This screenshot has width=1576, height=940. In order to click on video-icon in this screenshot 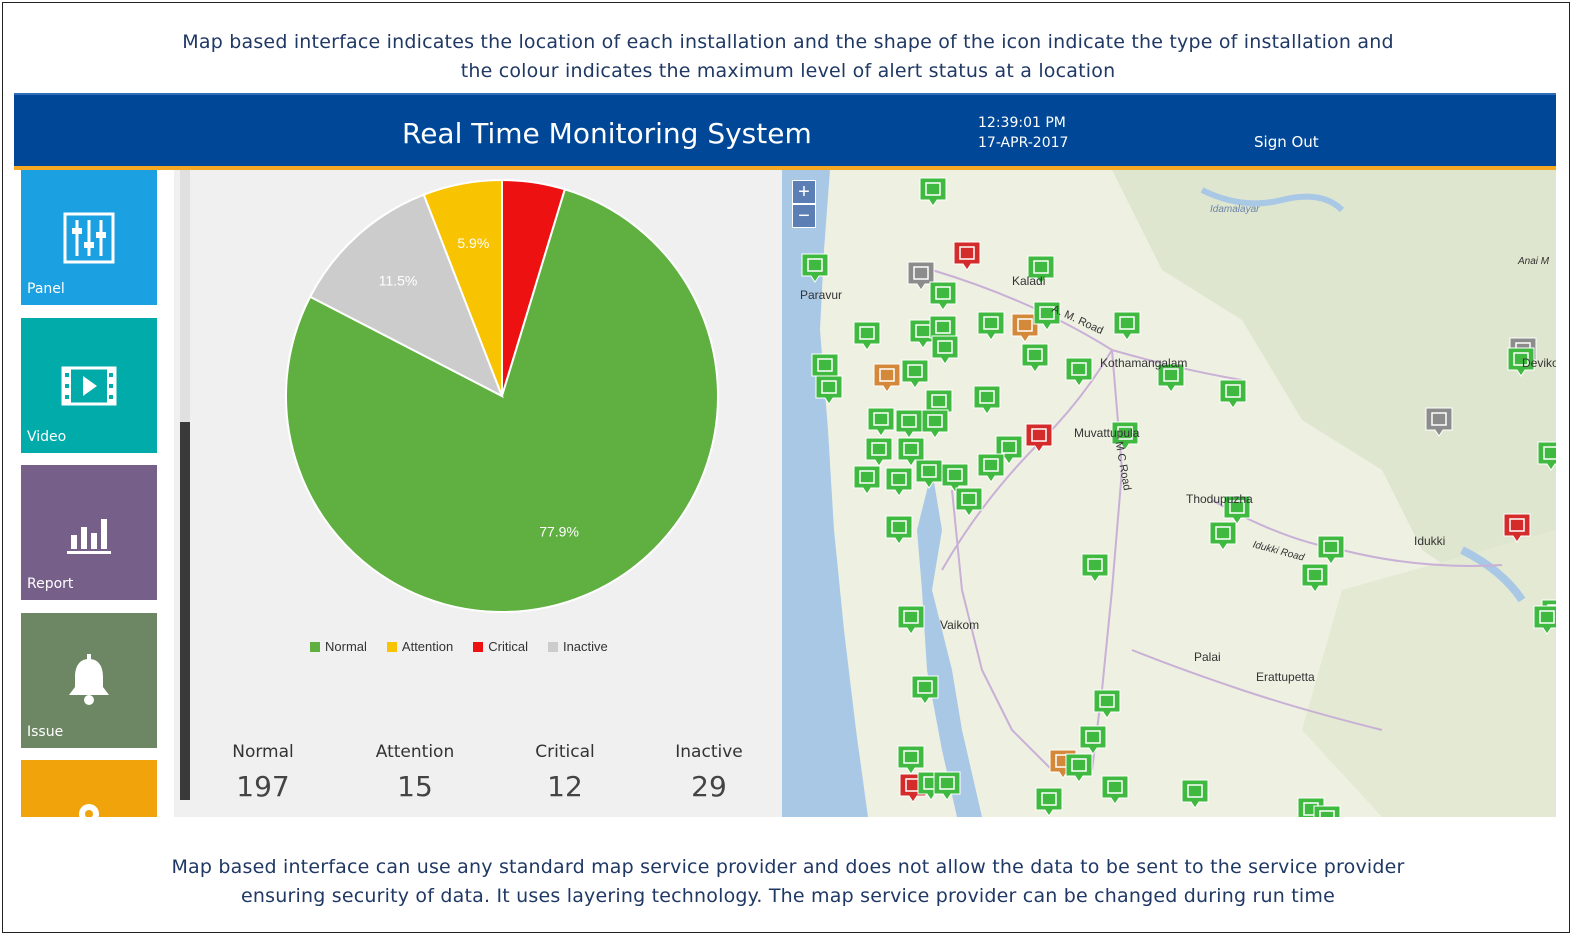, I will do `click(89, 386)`.